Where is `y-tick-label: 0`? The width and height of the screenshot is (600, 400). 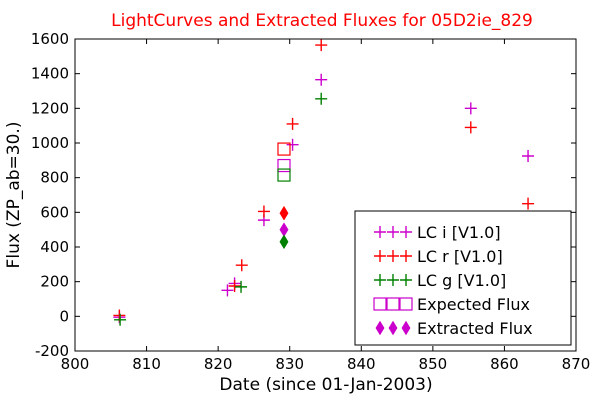 y-tick-label: 0 is located at coordinates (64, 316).